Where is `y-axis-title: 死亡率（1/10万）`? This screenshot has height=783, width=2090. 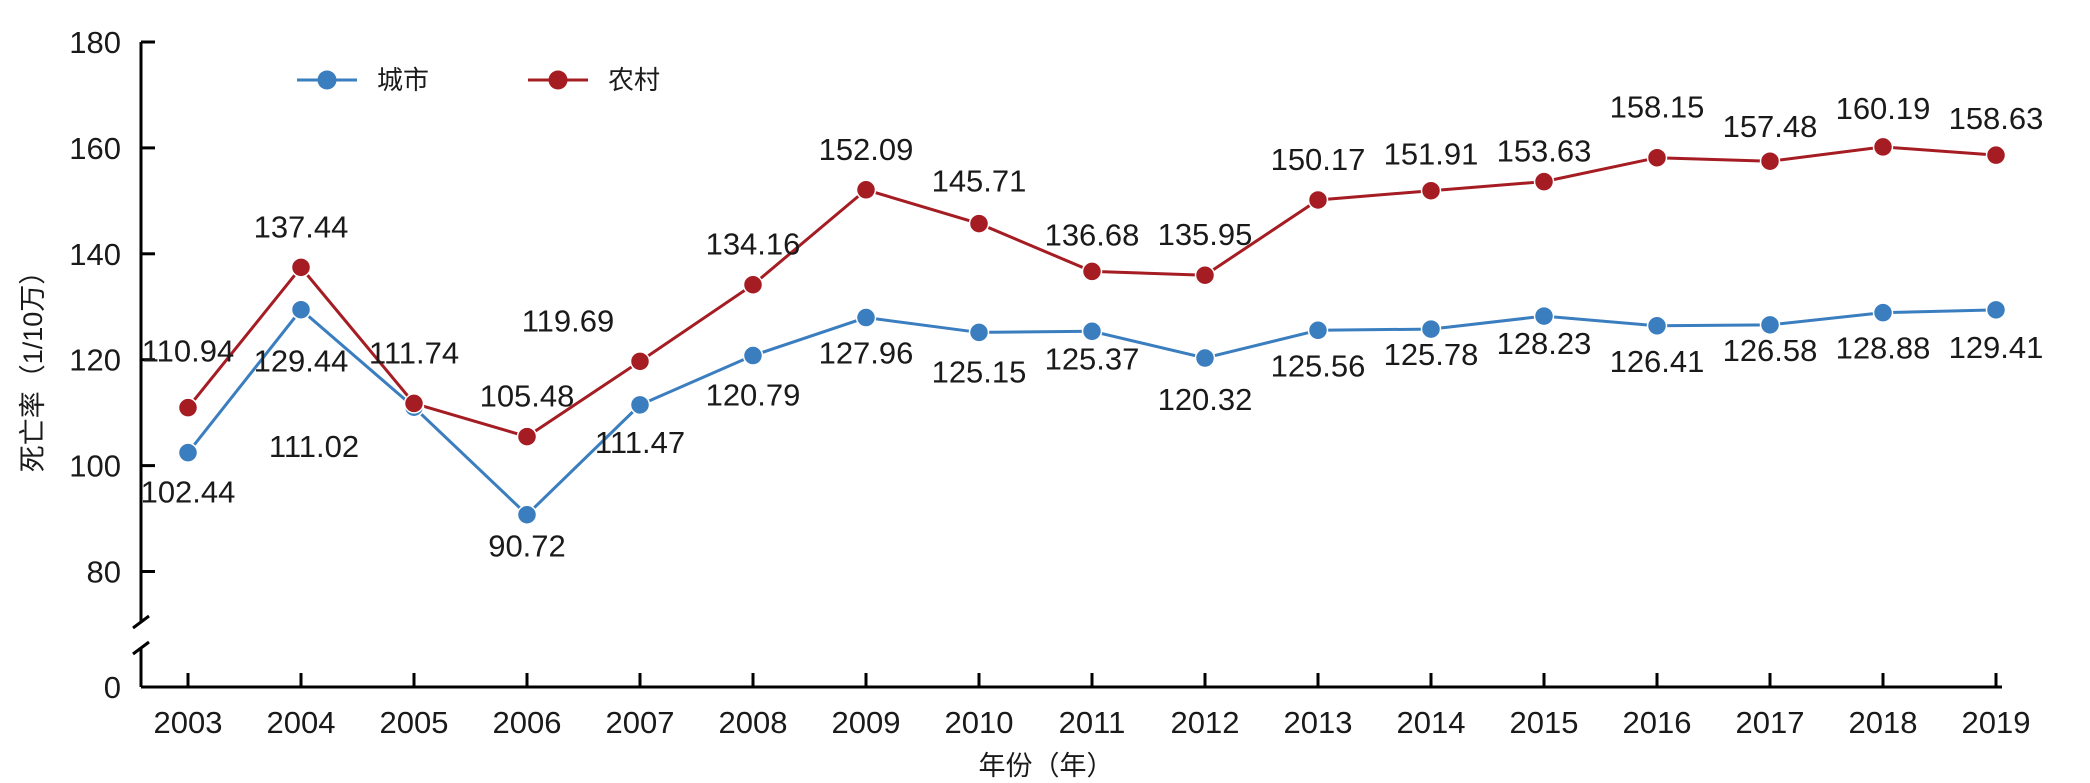 y-axis-title: 死亡率（1/10万） is located at coordinates (33, 365).